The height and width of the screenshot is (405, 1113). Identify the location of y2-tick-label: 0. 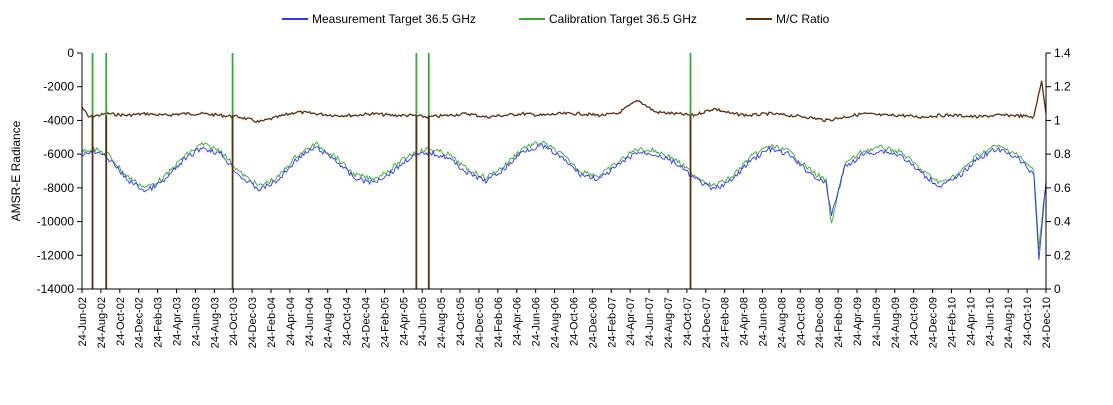
(1057, 289).